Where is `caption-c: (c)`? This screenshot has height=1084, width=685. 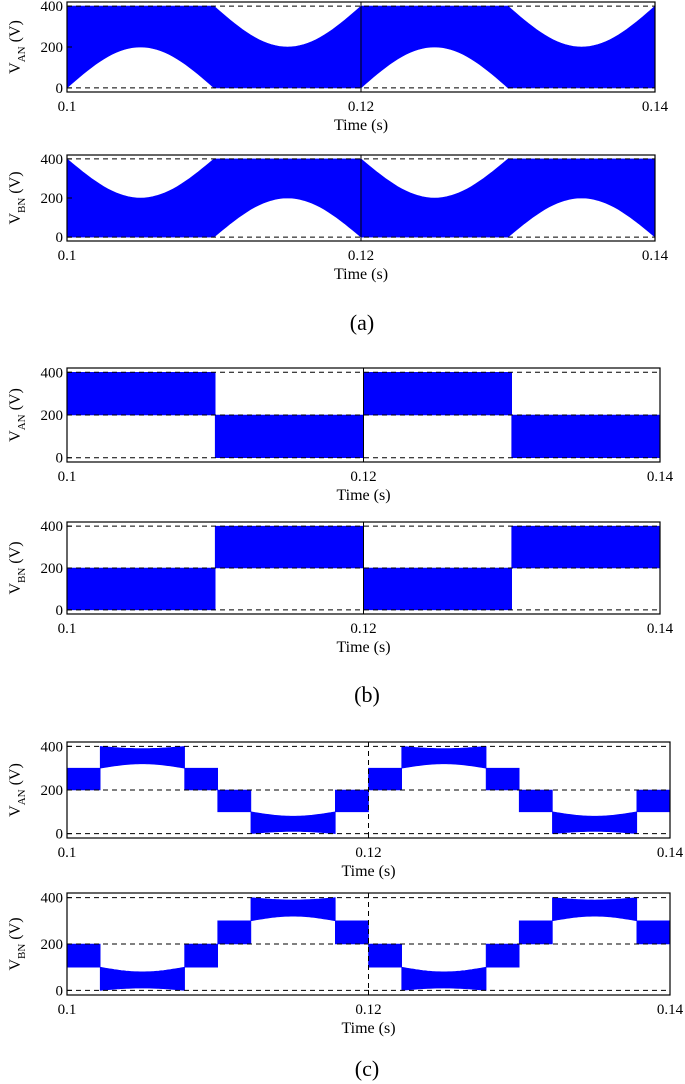
caption-c: (c) is located at coordinates (367, 1068).